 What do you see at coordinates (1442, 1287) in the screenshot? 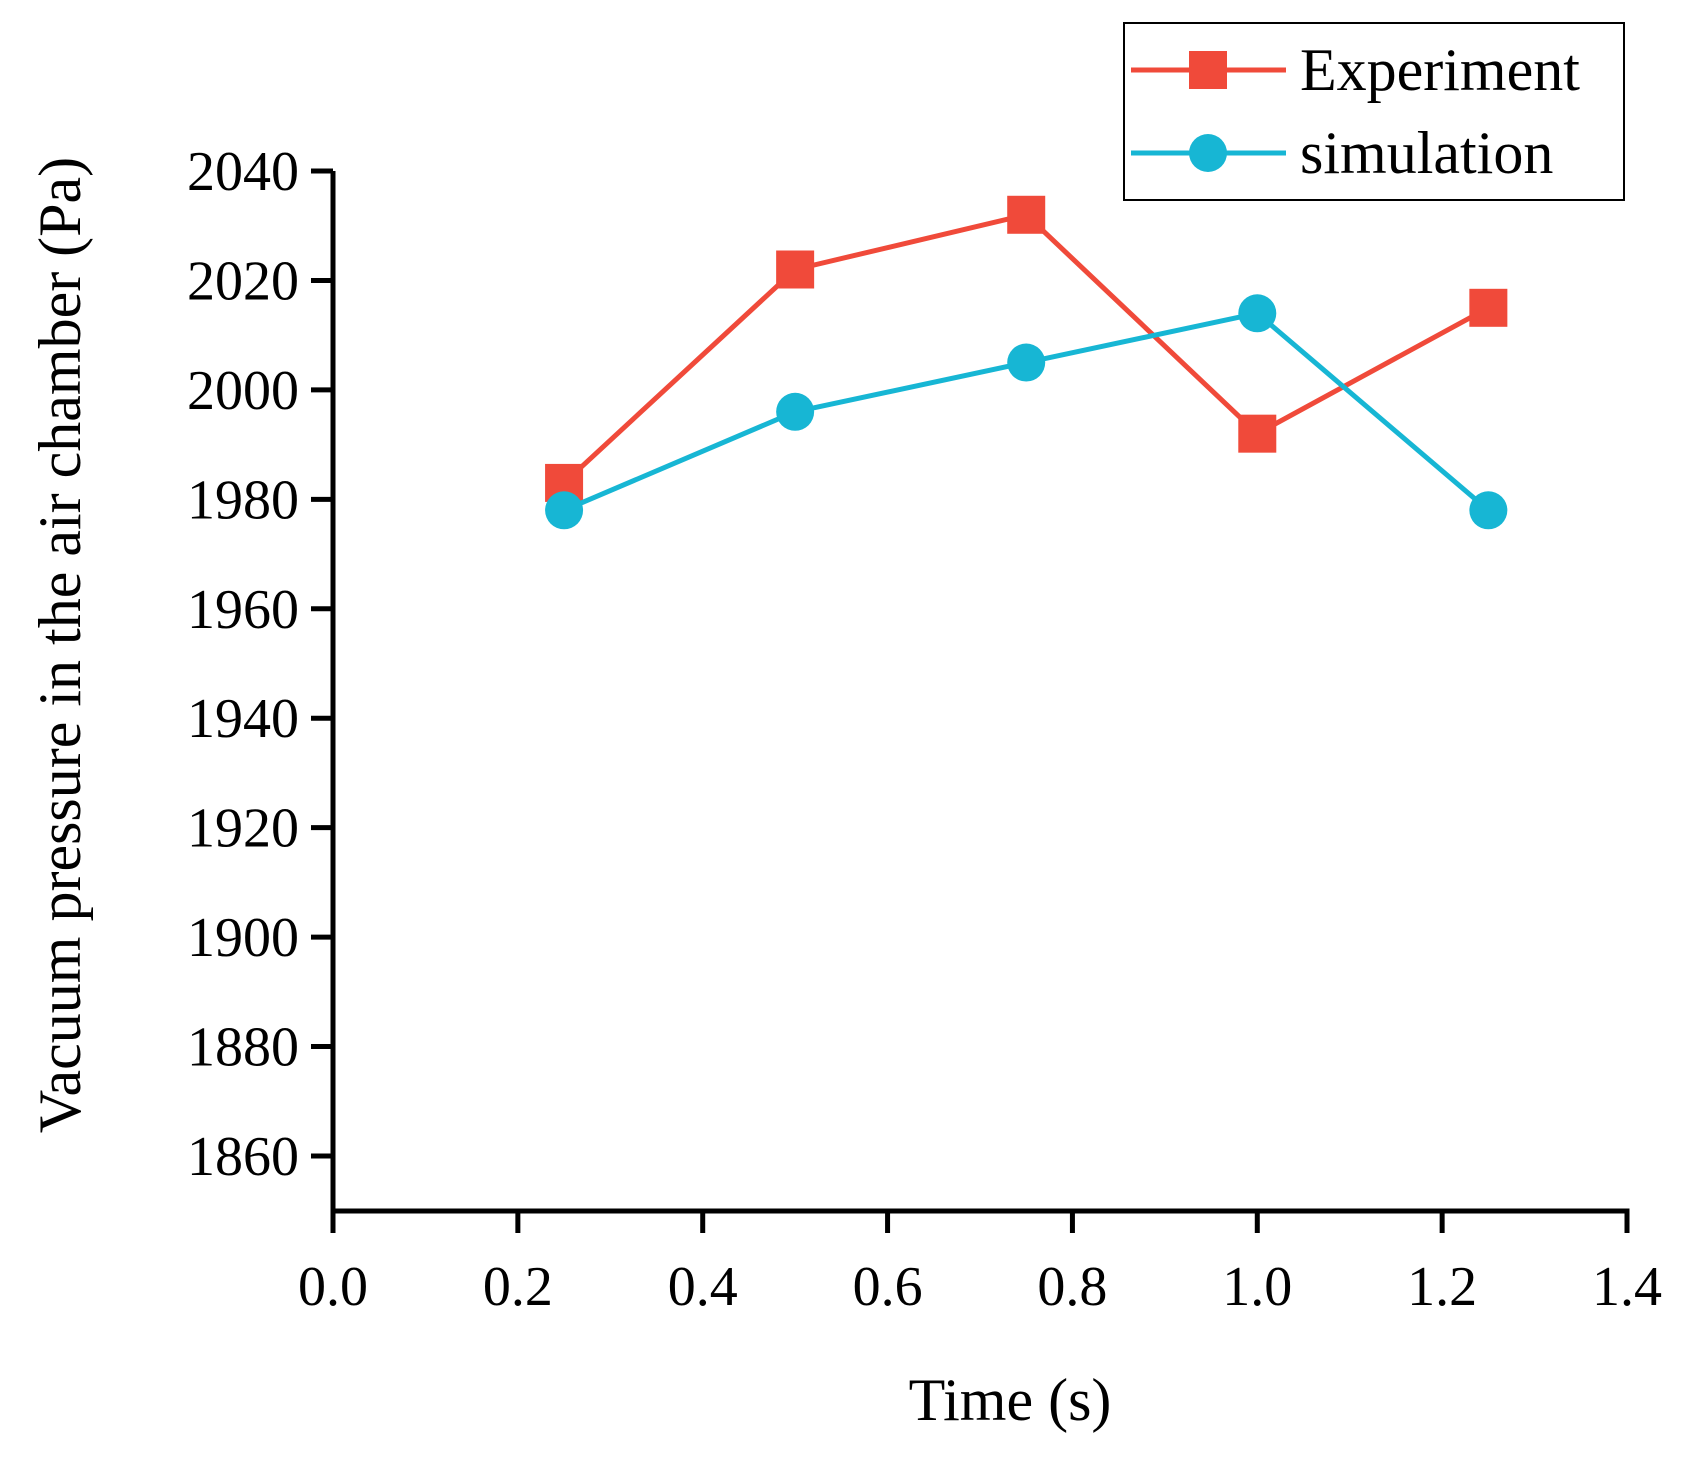
I see `x-tick-label: 1.2` at bounding box center [1442, 1287].